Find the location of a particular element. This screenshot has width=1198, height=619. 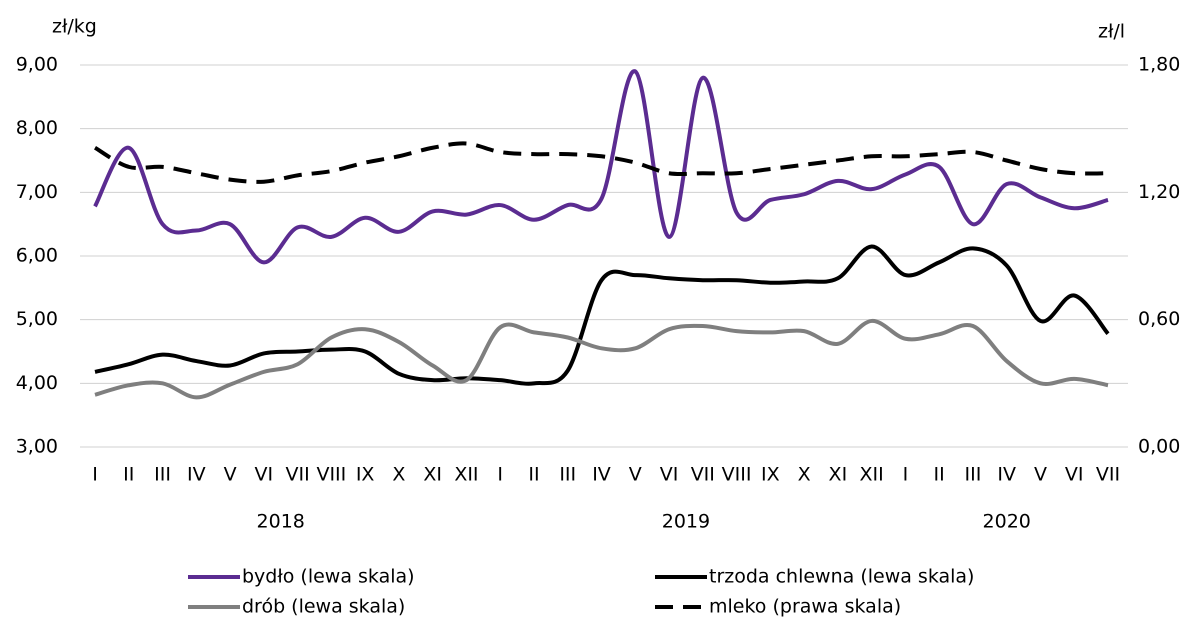

y2-tick-label: 1,20 is located at coordinates (1159, 192).